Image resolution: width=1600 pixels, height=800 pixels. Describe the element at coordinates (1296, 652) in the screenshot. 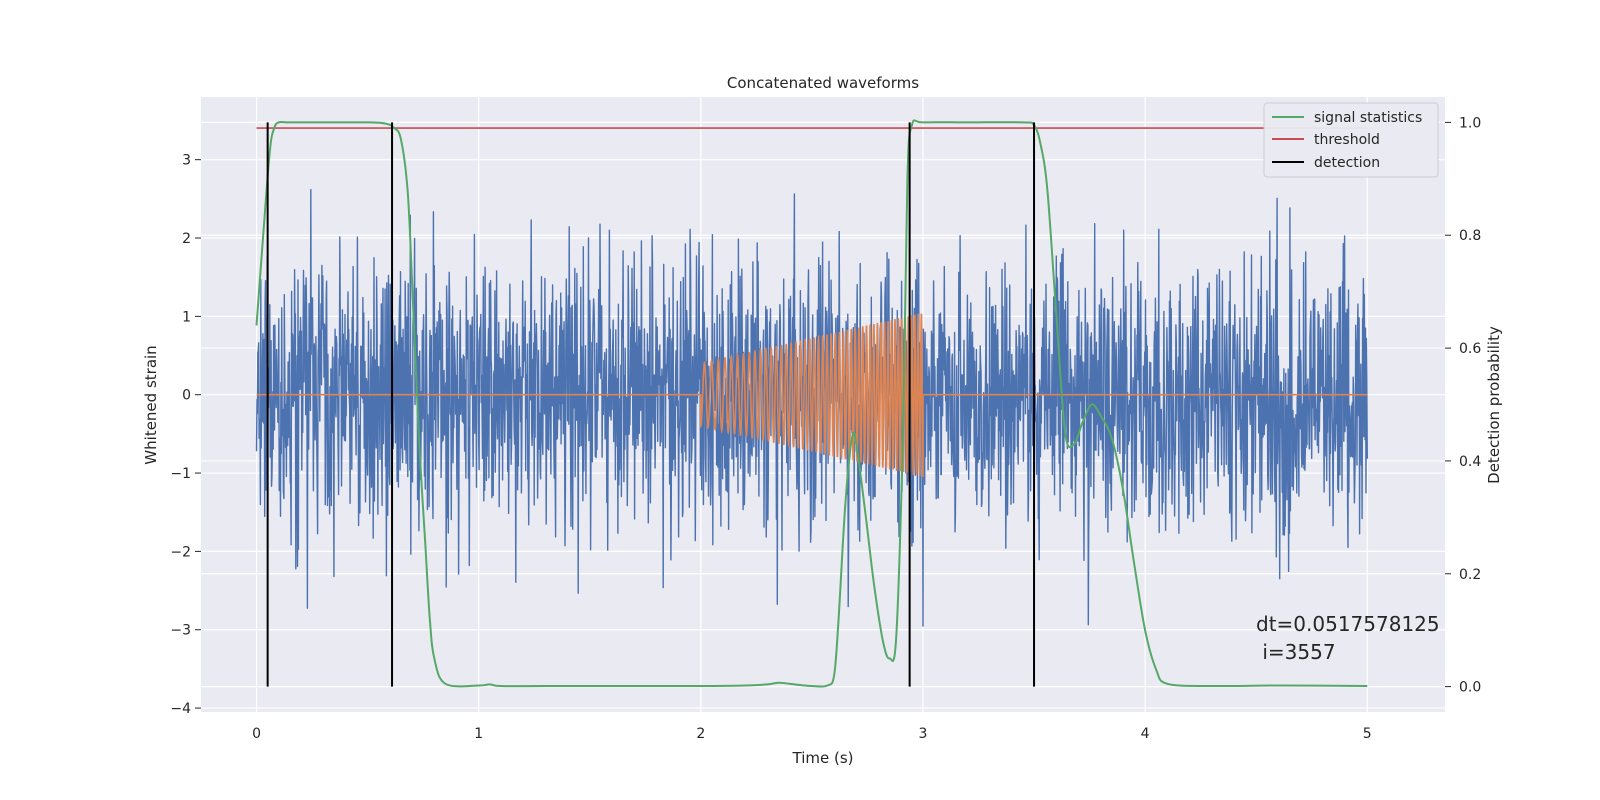

I see `annotation-index: i=3557` at that location.